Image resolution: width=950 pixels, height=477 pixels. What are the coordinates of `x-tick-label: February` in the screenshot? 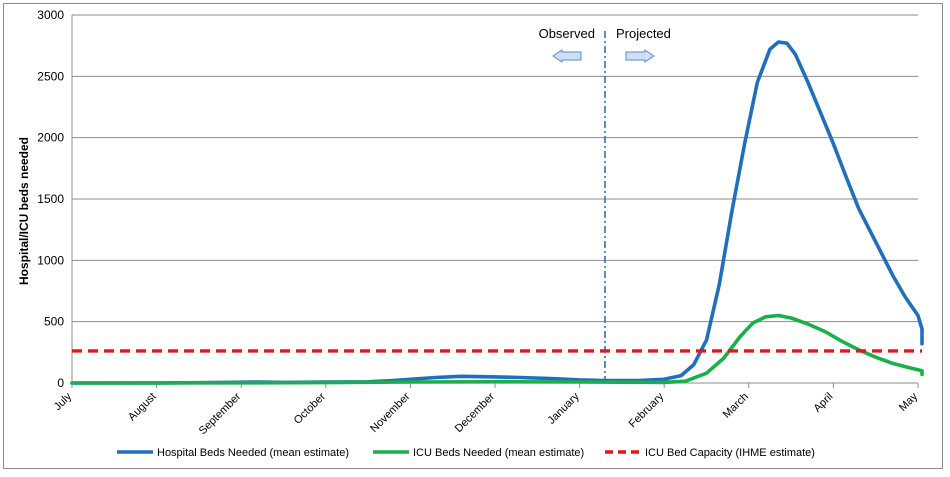 It's located at (647, 410).